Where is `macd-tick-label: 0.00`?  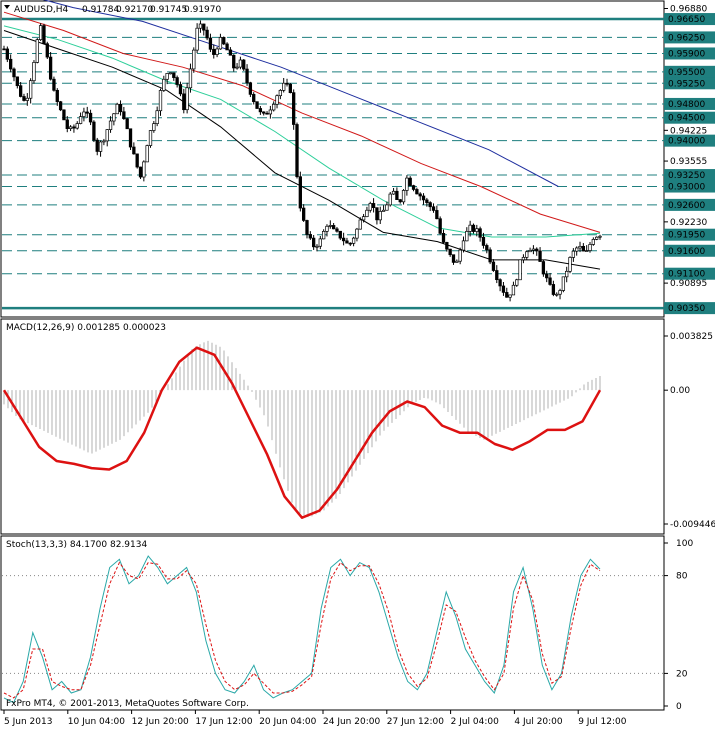 macd-tick-label: 0.00 is located at coordinates (680, 391).